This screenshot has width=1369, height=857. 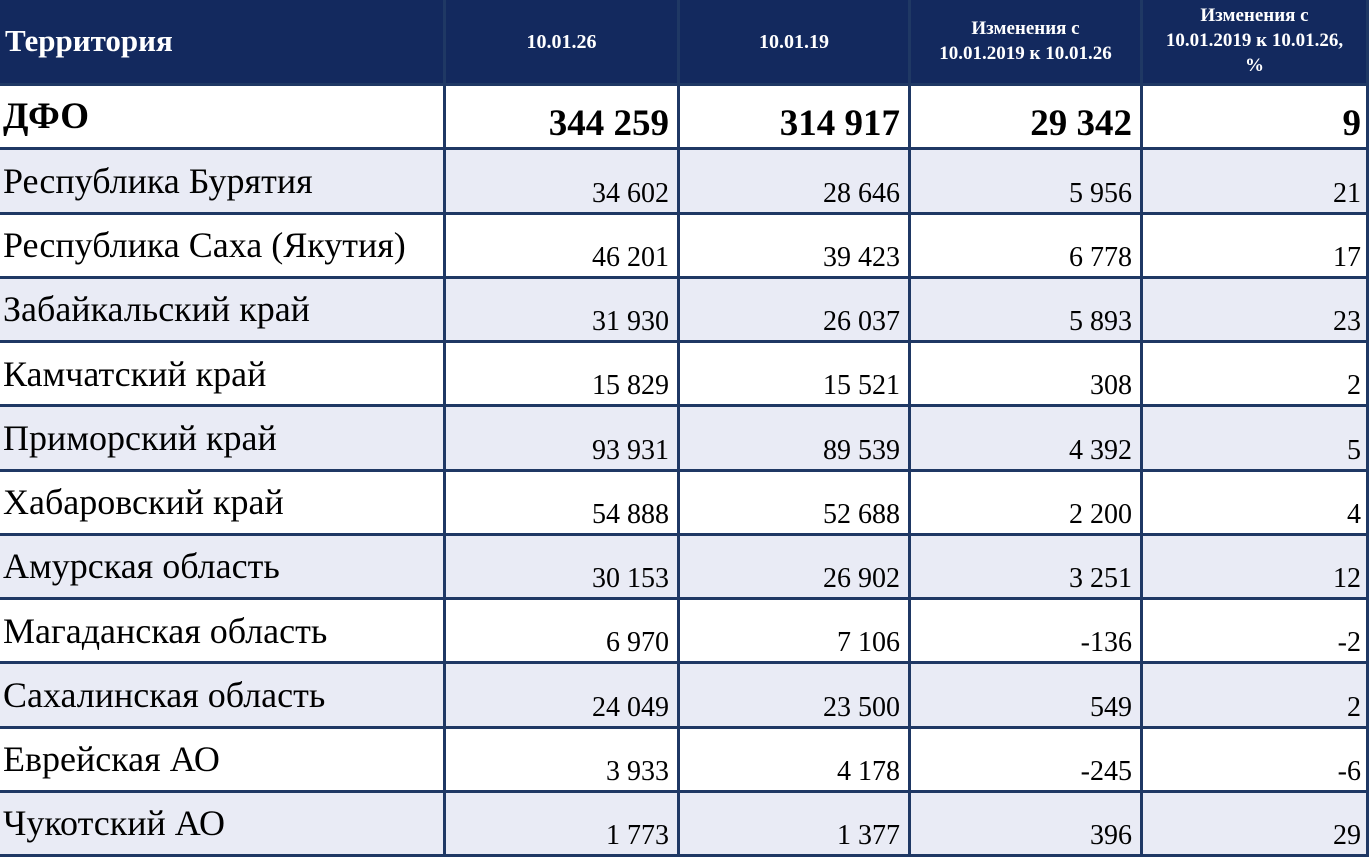 I want to click on value-cell-date-10-01-26: 31 930, so click(x=561, y=309).